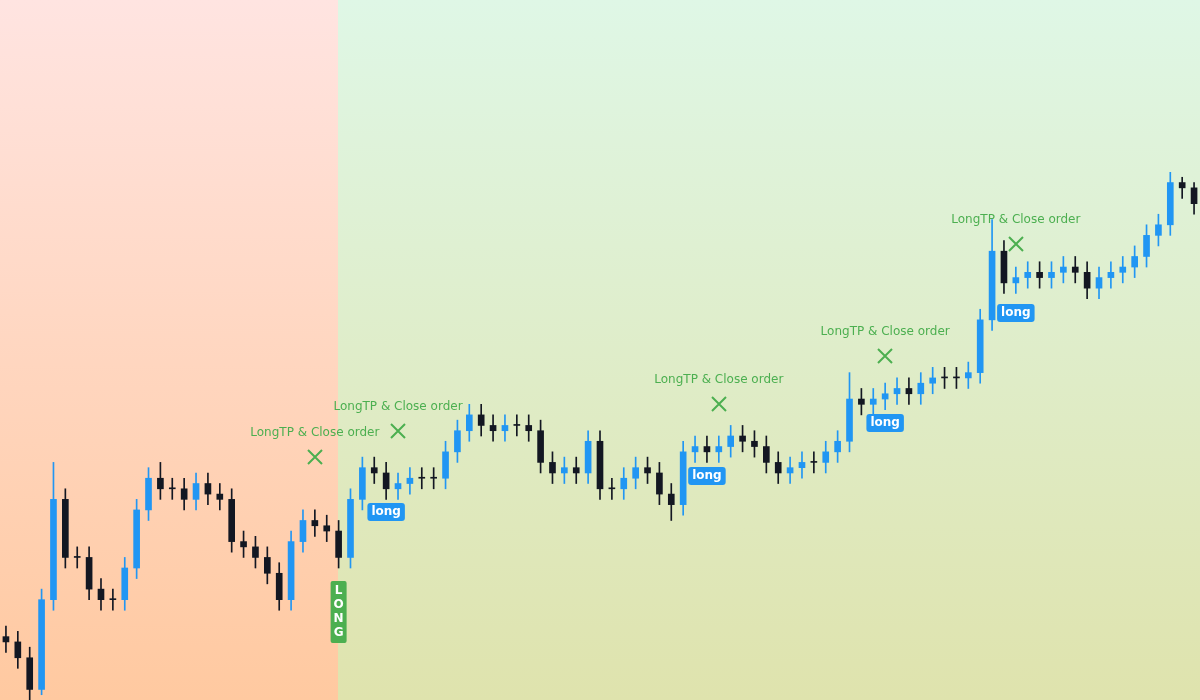 The height and width of the screenshot is (700, 1200). I want to click on annotation: LONG, so click(338, 611).